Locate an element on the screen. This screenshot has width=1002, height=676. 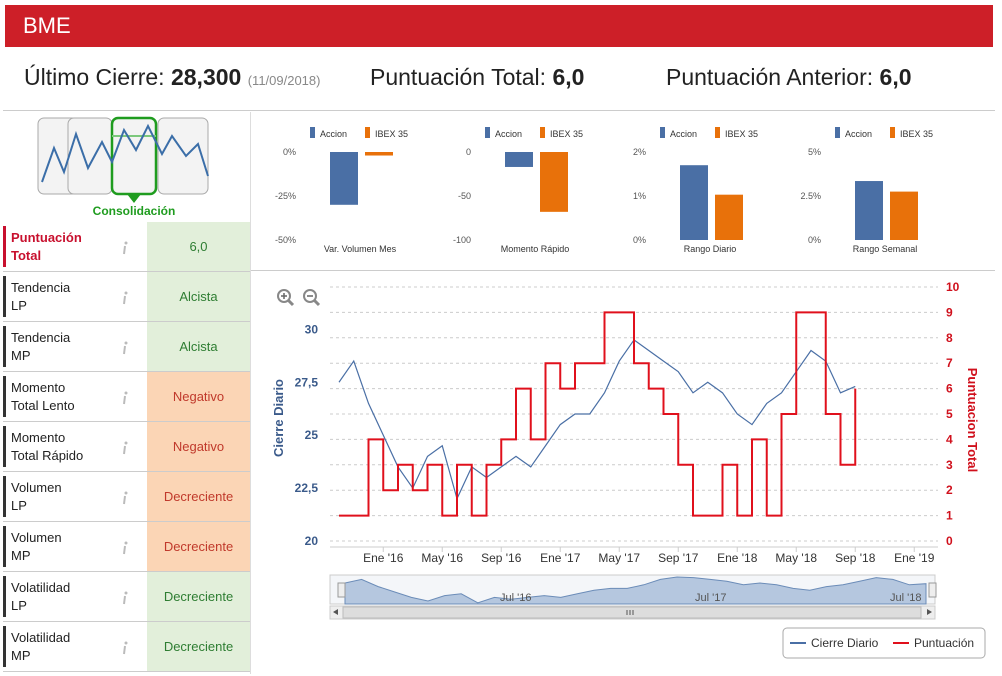
label-line: Volatilidad is located at coordinates (41, 587).